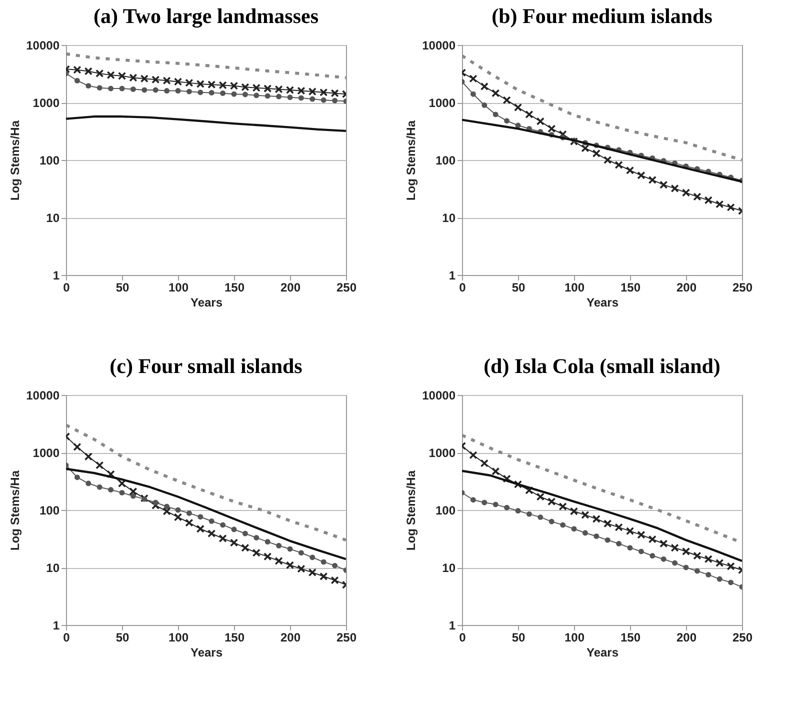 The image size is (792, 716). What do you see at coordinates (602, 366) in the screenshot?
I see `chart-title: (d) Isla Cola (small island)` at bounding box center [602, 366].